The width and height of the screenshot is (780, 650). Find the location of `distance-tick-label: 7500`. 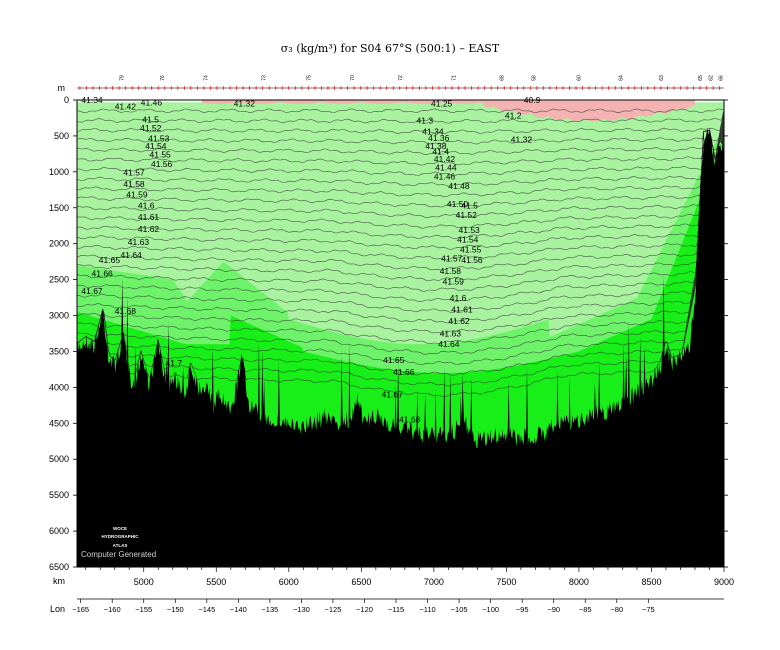

distance-tick-label: 7500 is located at coordinates (506, 582).